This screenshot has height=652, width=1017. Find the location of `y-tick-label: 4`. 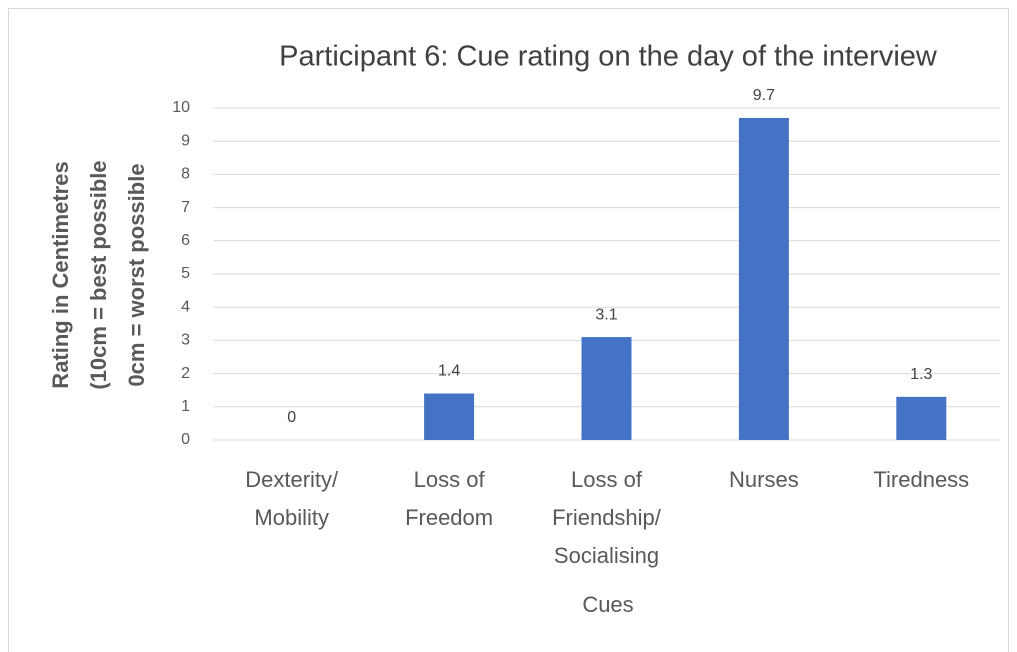

y-tick-label: 4 is located at coordinates (185, 306).